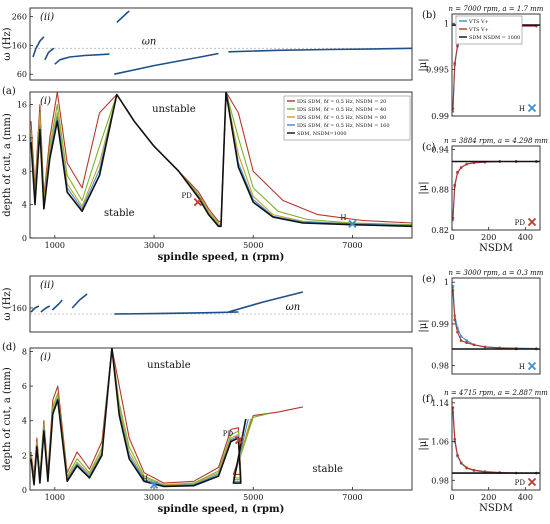 This screenshot has height=524, width=550. What do you see at coordinates (488, 237) in the screenshot?
I see `x-tick-label: 200` at bounding box center [488, 237].